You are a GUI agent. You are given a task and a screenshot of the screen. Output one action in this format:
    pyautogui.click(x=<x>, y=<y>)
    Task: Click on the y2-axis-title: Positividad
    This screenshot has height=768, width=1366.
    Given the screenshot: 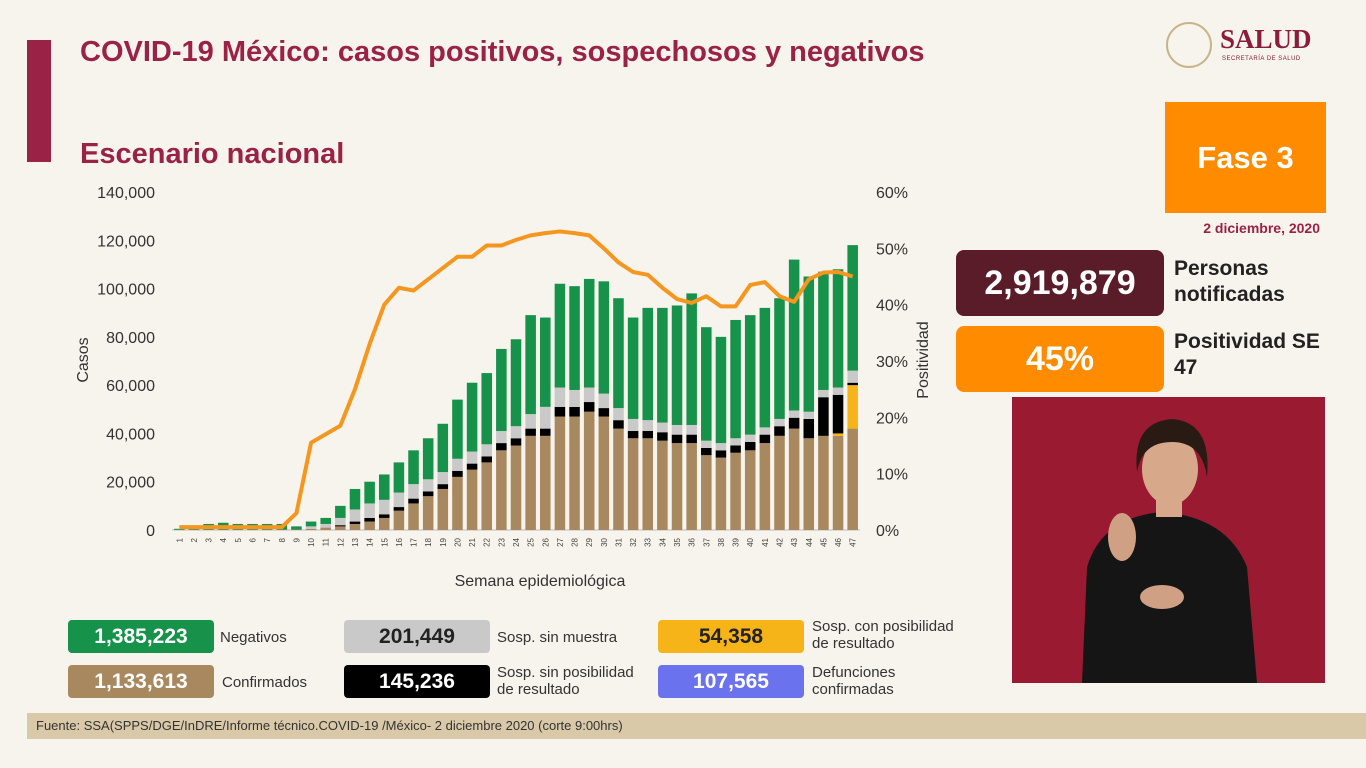 What is the action you would take?
    pyautogui.click(x=923, y=359)
    